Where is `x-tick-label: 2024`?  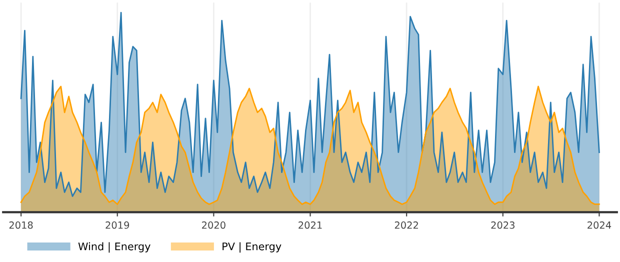 x-tick-label: 2024 is located at coordinates (600, 225).